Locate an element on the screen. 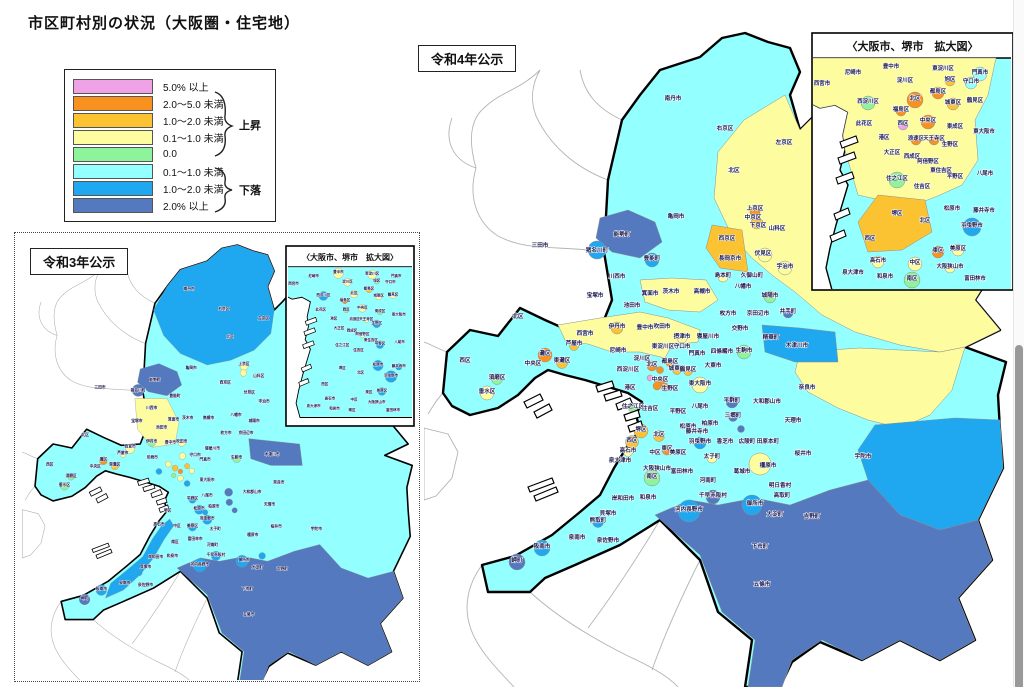  municipality-label: 御所市 is located at coordinates (755, 503).